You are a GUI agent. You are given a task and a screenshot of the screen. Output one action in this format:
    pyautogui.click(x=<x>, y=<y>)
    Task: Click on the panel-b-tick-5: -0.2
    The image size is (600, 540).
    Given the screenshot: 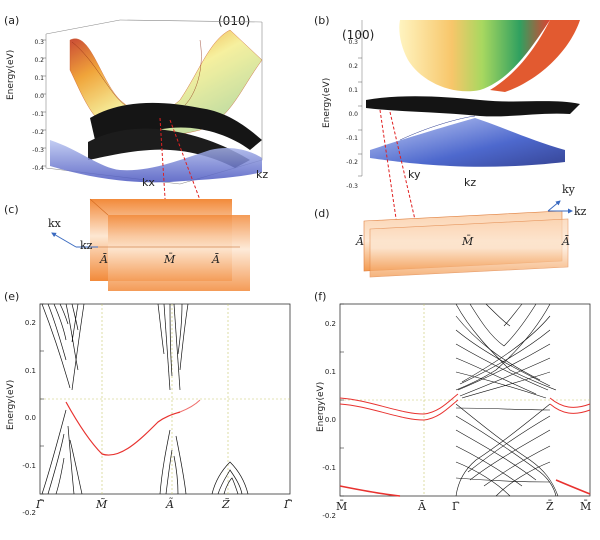 What is the action you would take?
    pyautogui.click(x=352, y=162)
    